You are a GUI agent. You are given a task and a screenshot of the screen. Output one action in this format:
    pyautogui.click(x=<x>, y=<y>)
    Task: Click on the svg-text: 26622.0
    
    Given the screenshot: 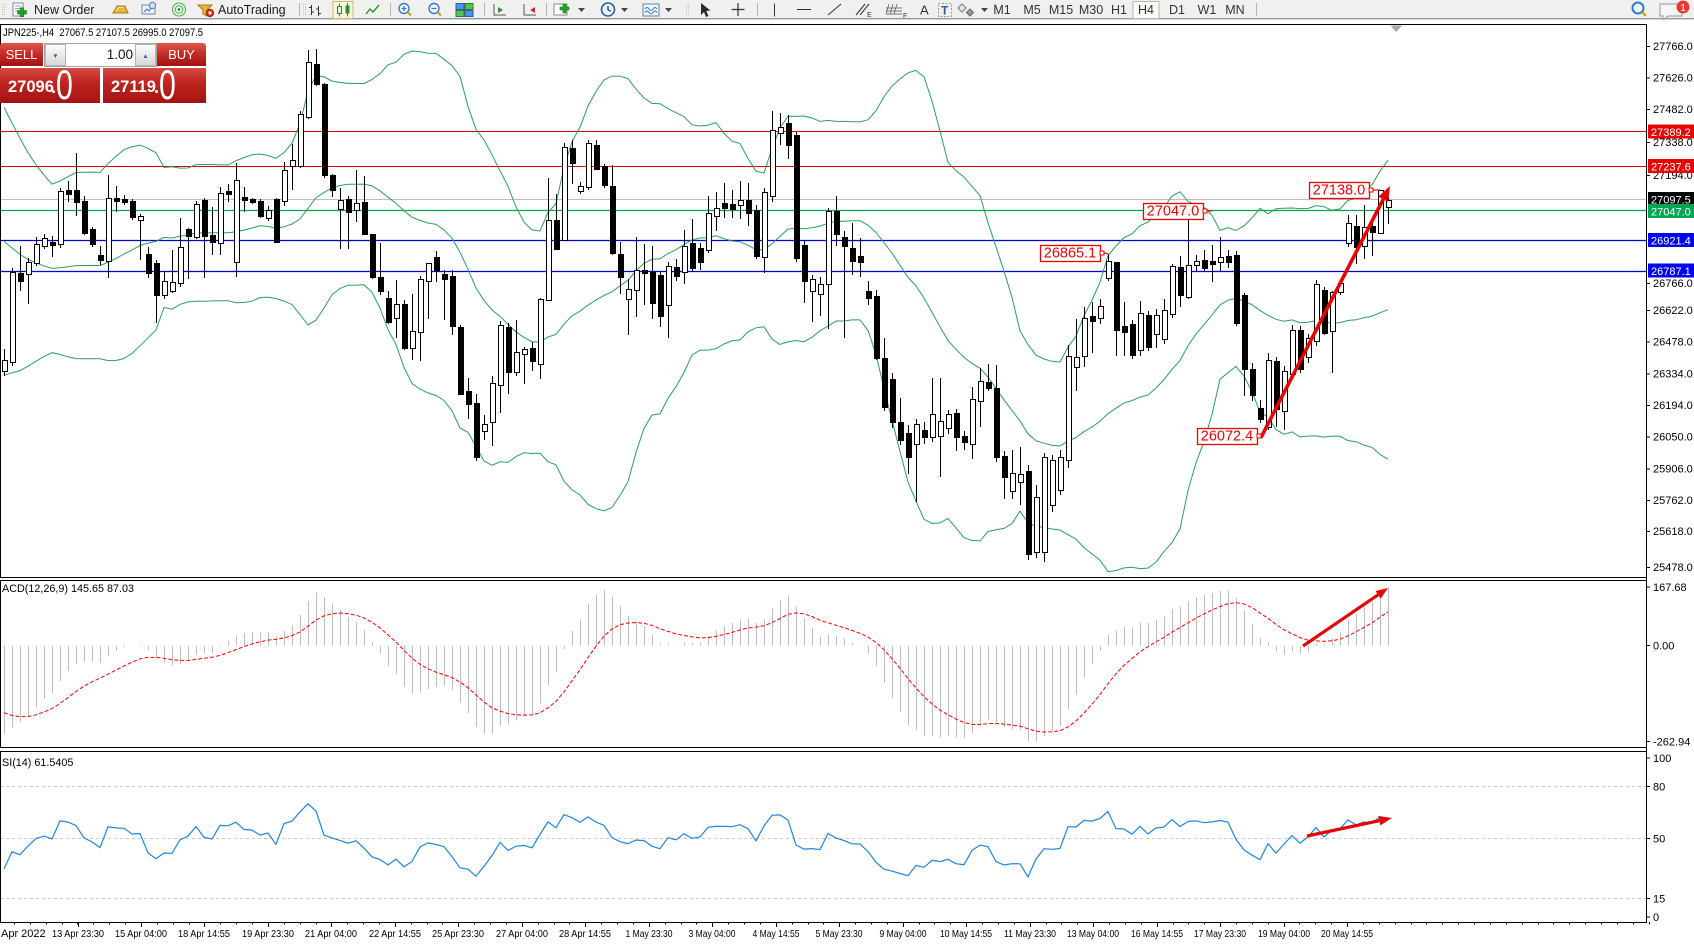 What is the action you would take?
    pyautogui.click(x=1673, y=311)
    